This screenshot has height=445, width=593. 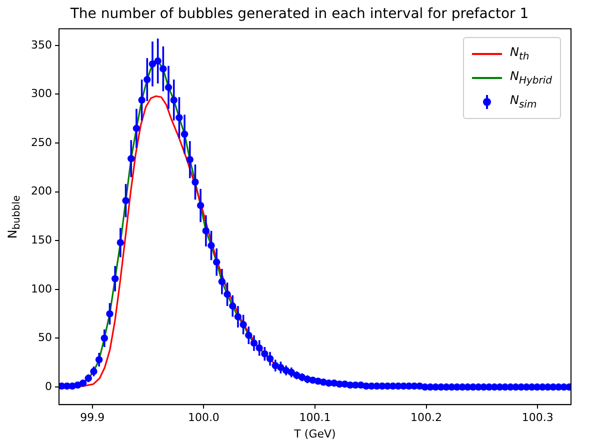 I want to click on x-tick-label: 100.2, so click(x=426, y=417).